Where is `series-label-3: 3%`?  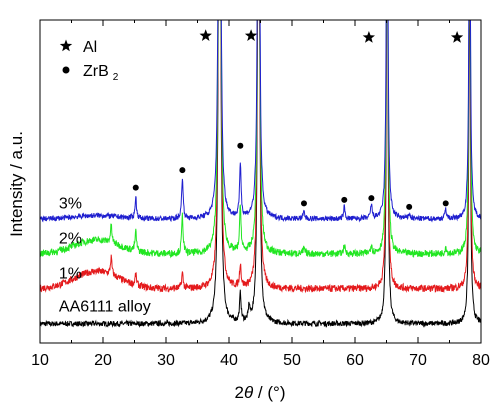 series-label-3: 3% is located at coordinates (70, 204).